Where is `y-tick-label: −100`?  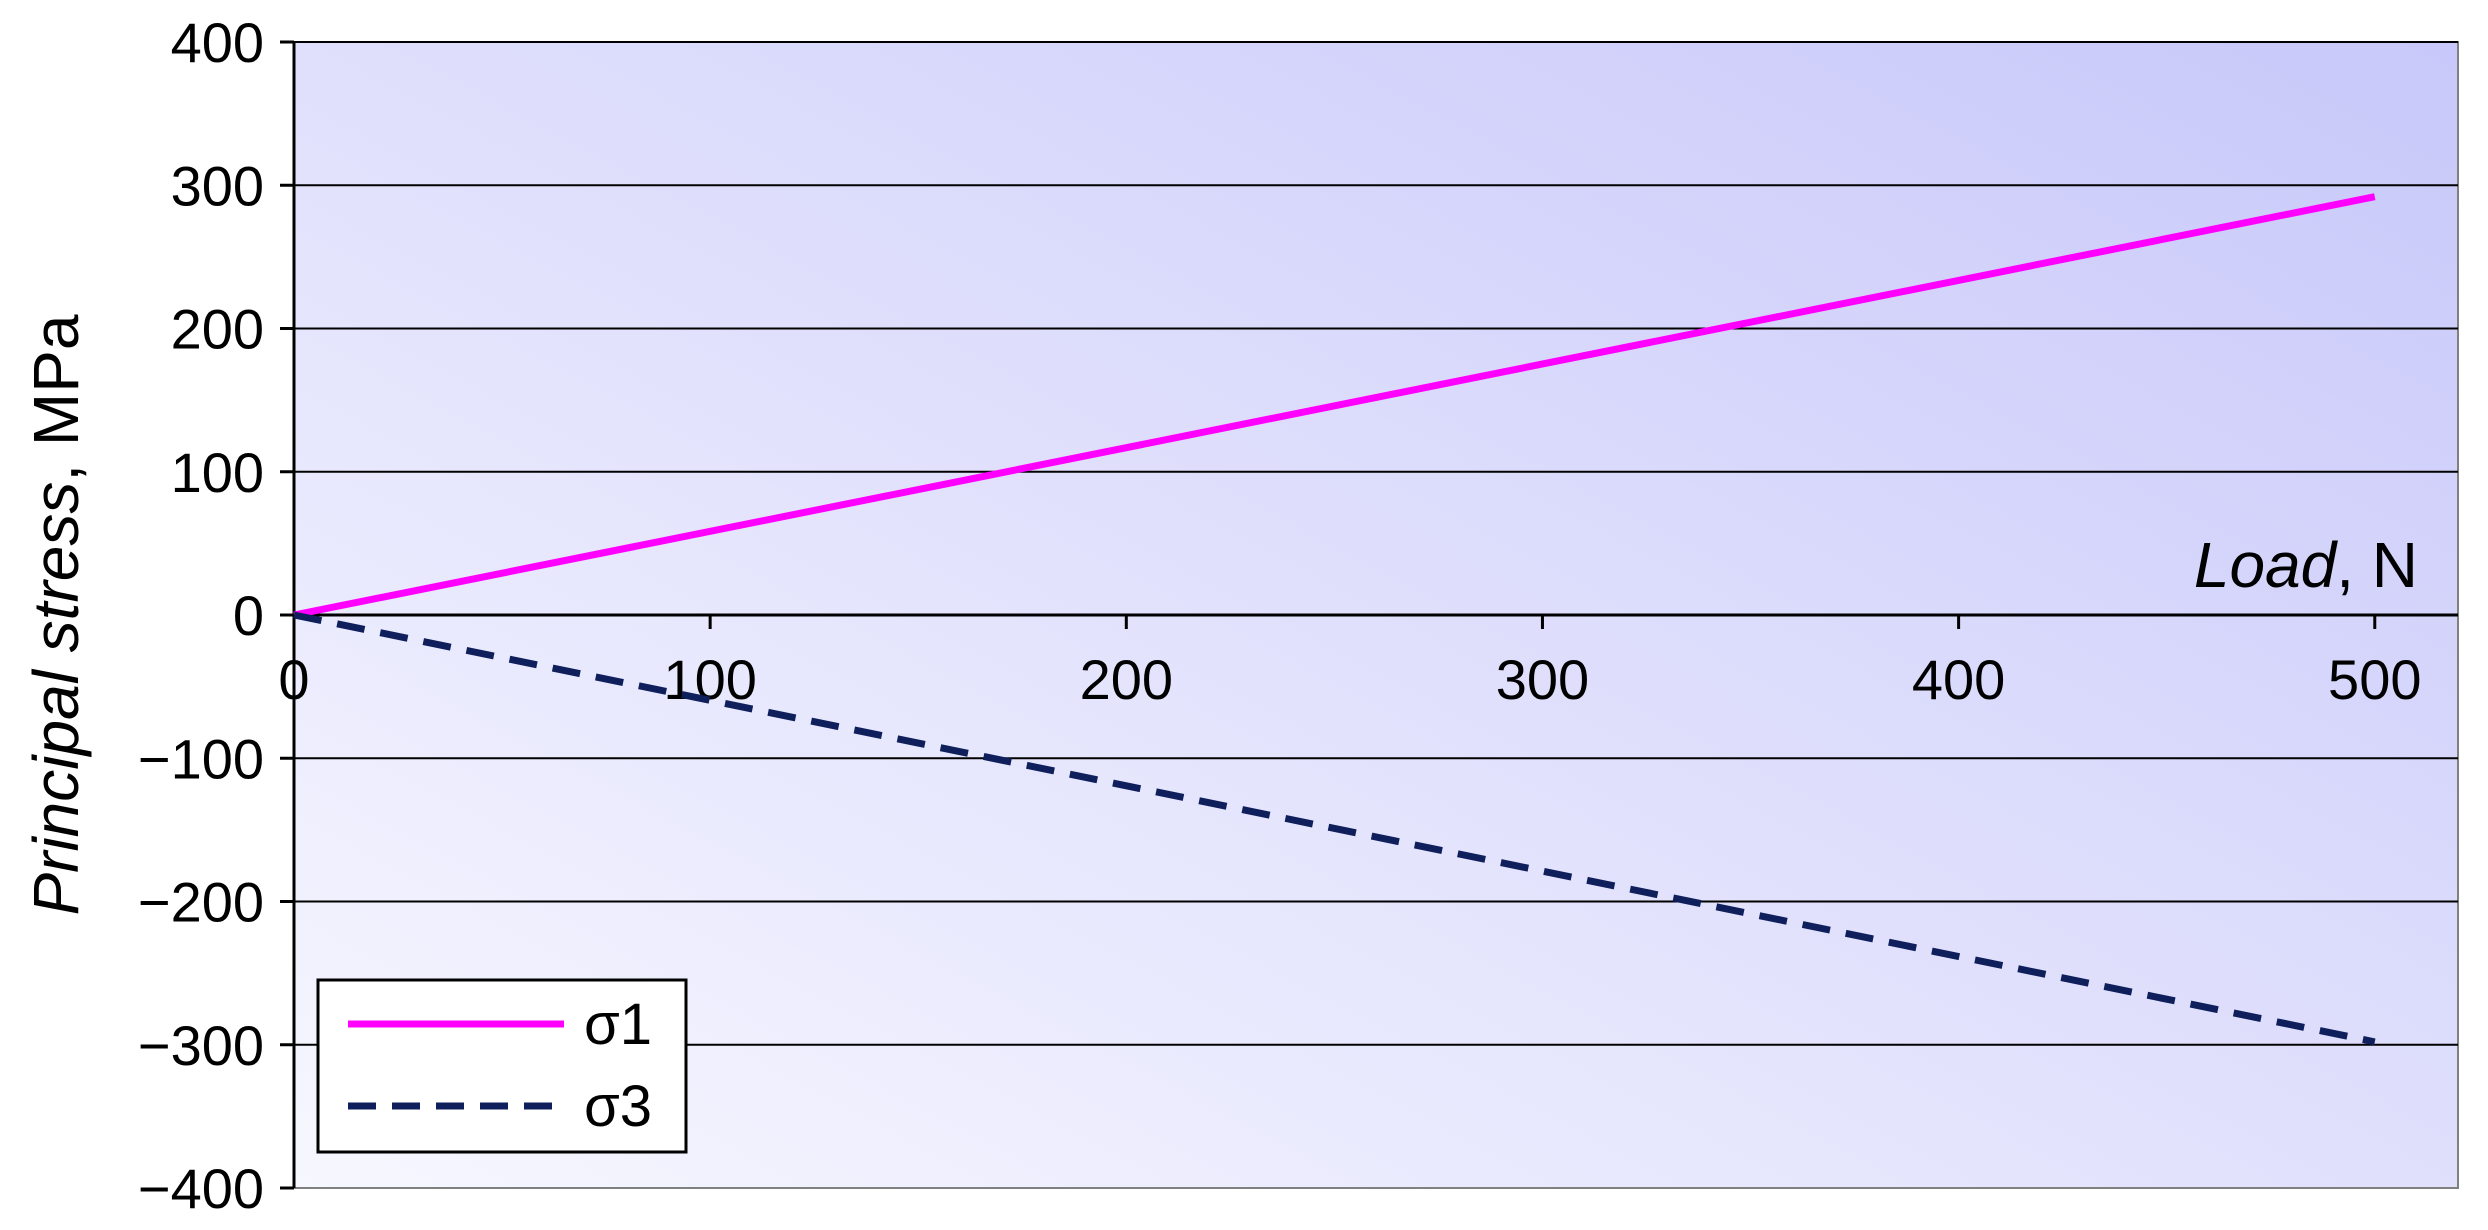
y-tick-label: −100 is located at coordinates (201, 758).